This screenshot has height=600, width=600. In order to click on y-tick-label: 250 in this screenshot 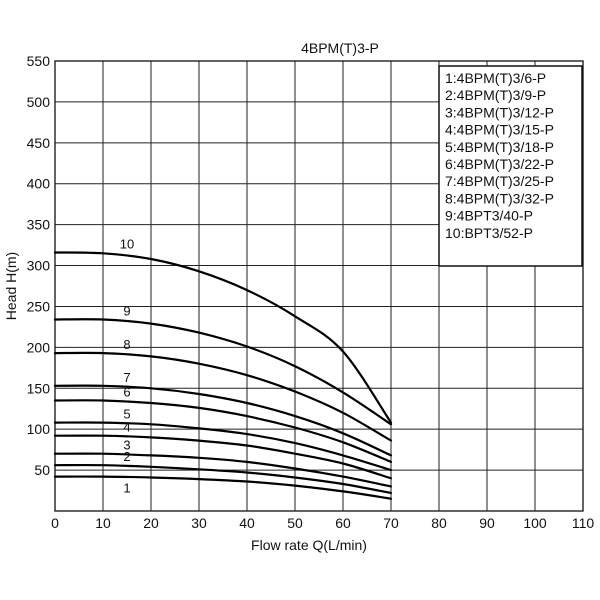, I will do `click(39, 306)`.